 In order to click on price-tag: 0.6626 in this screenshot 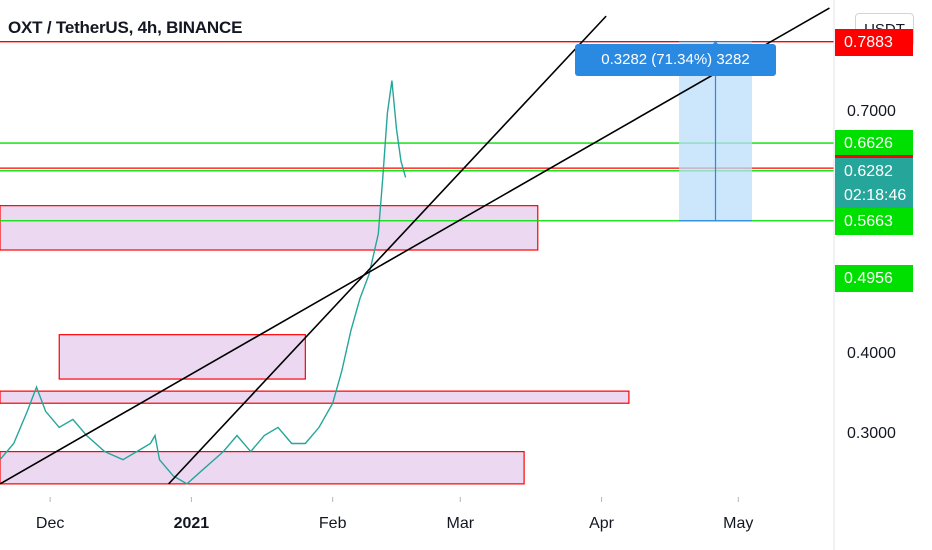, I will do `click(874, 144)`.